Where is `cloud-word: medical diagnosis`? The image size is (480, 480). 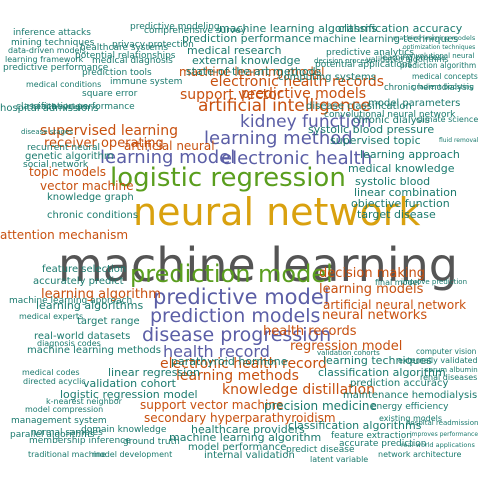
cloud-word: medical diagnosis is located at coordinates (132, 61).